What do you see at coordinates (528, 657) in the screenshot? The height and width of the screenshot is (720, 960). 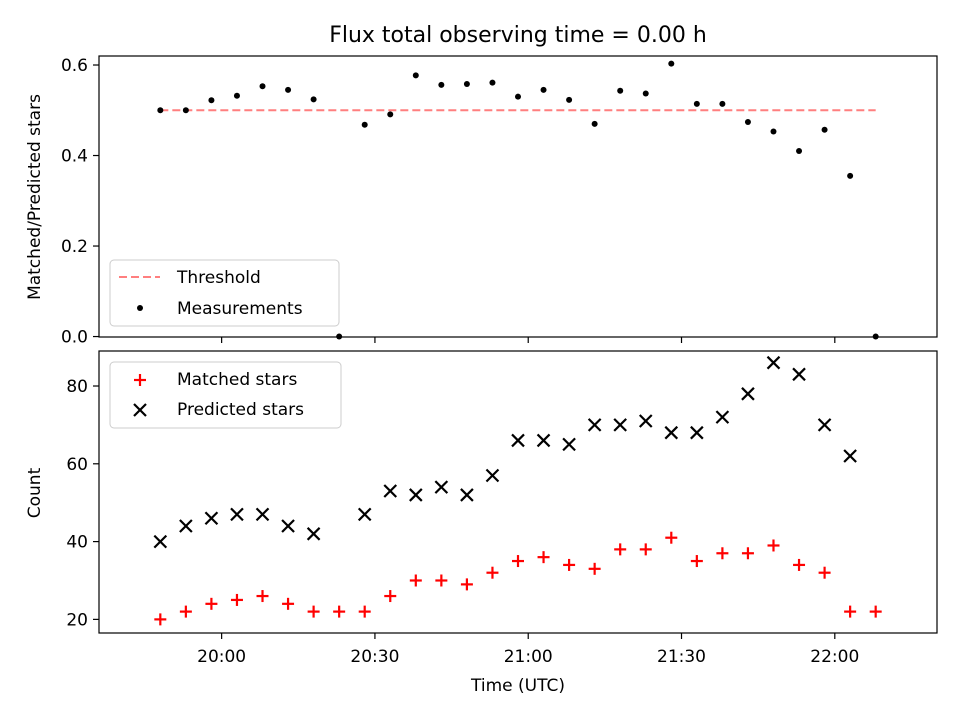 I see `bottom-x-tick-label: 21:00` at bounding box center [528, 657].